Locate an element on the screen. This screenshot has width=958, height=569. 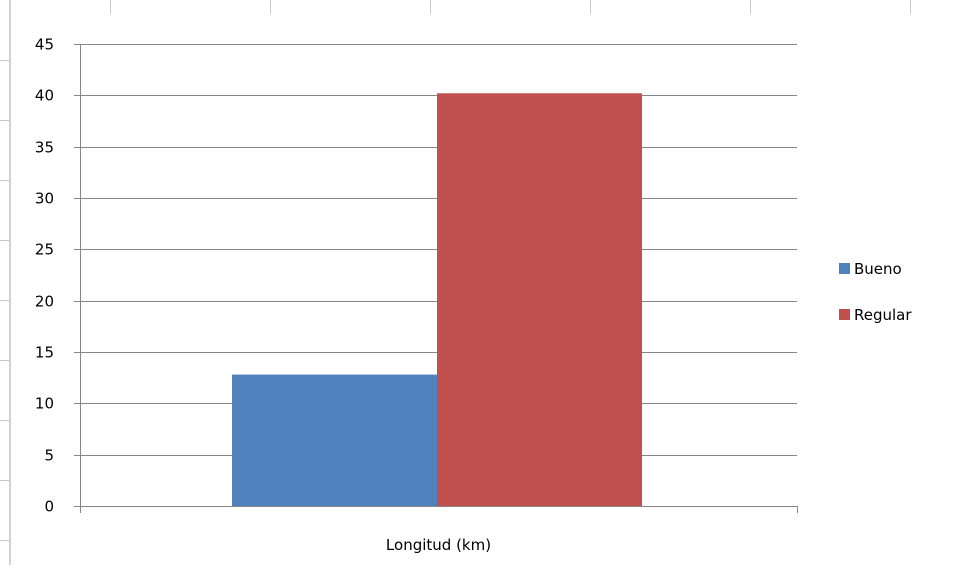
y-tick-label: 20 is located at coordinates (44, 302).